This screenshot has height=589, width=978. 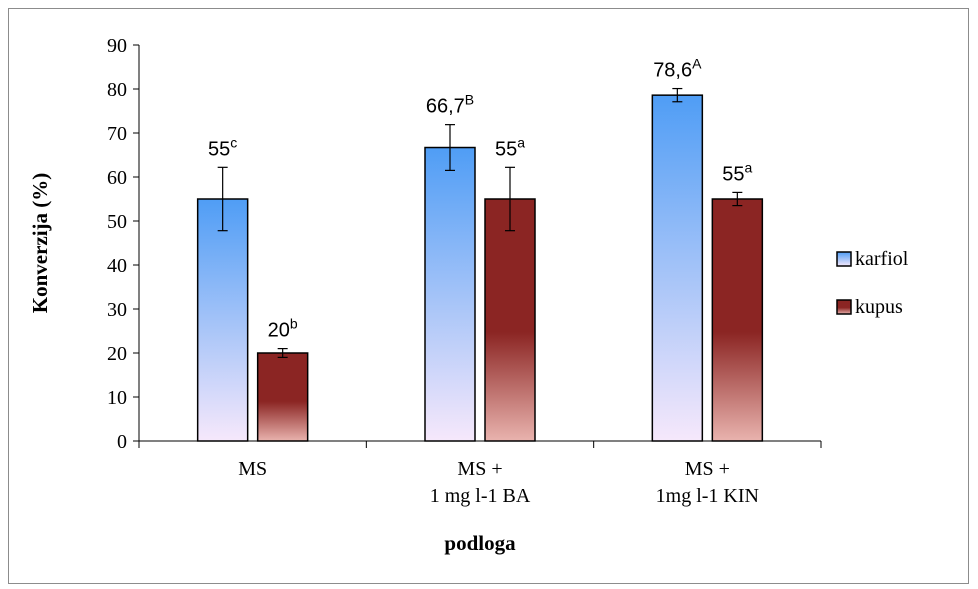 I want to click on data-label: 78,6A, so click(x=677, y=69).